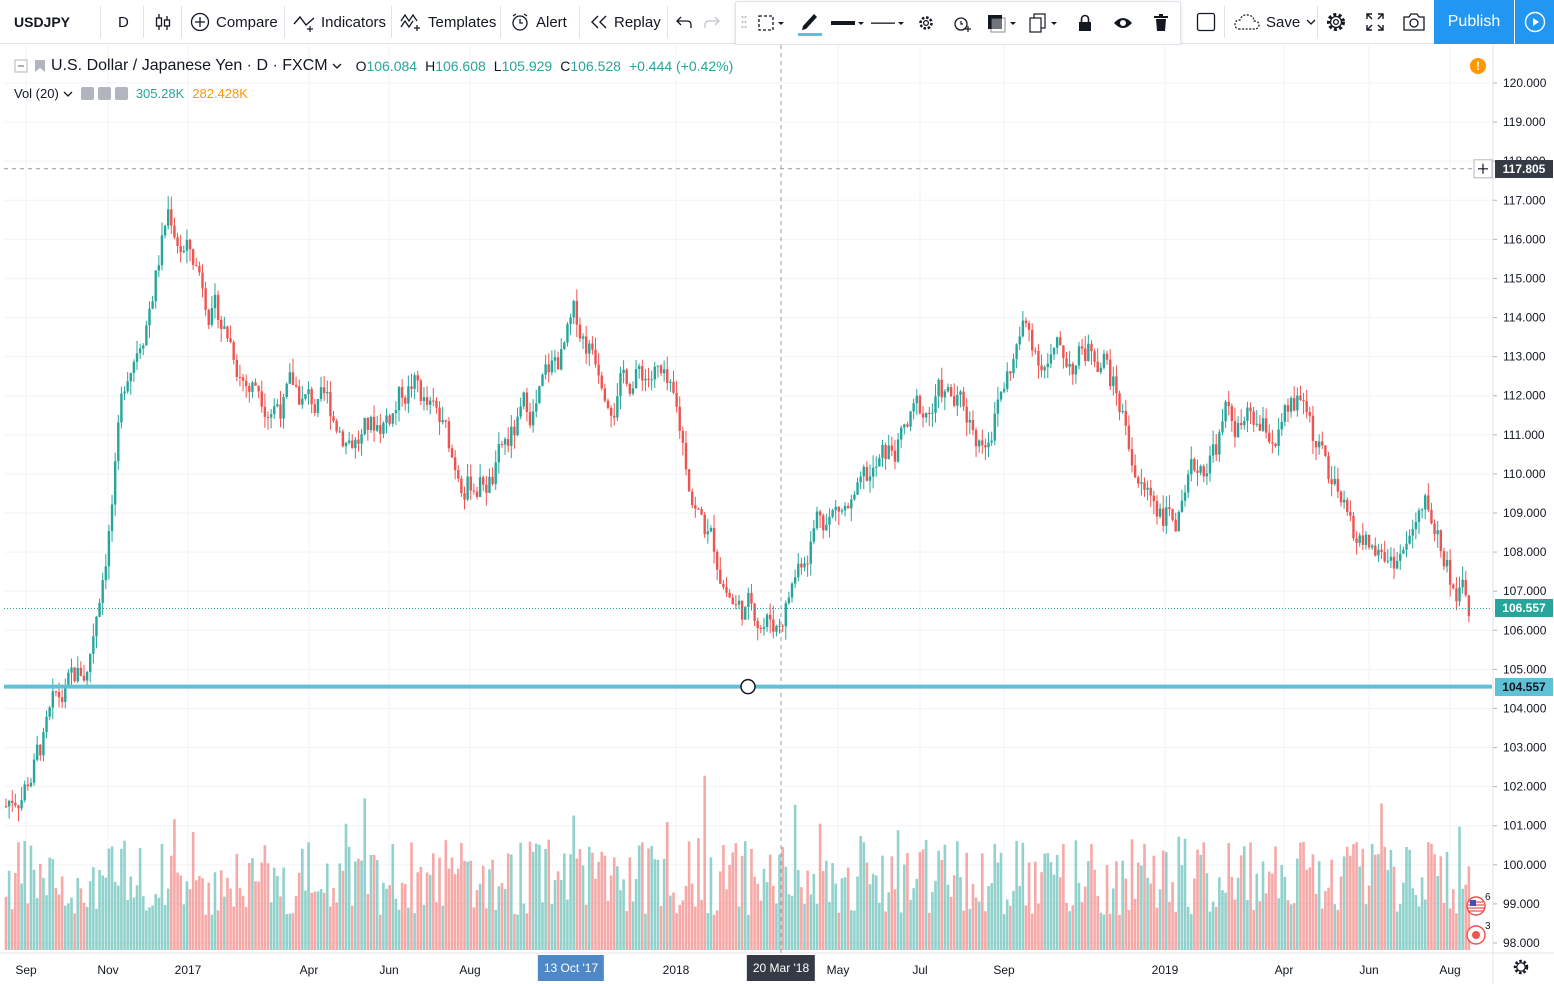  I want to click on publish-button: Publish, so click(1474, 22).